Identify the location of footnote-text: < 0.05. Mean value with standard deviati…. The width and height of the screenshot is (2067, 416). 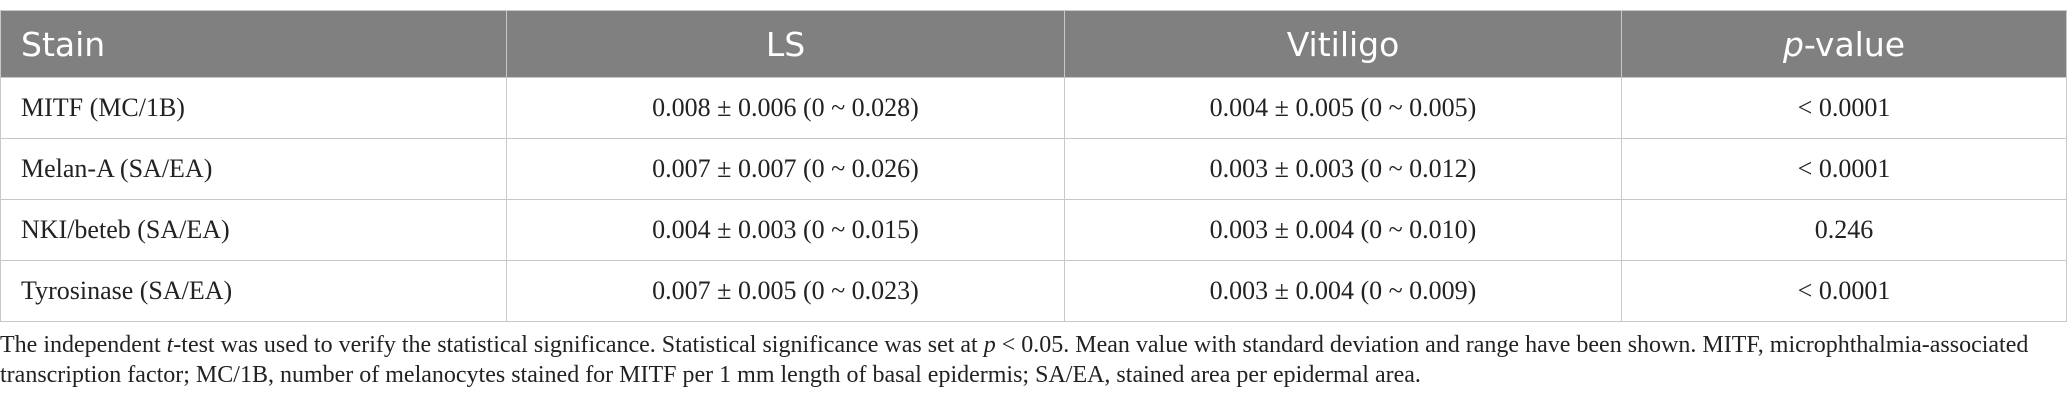
(1014, 360).